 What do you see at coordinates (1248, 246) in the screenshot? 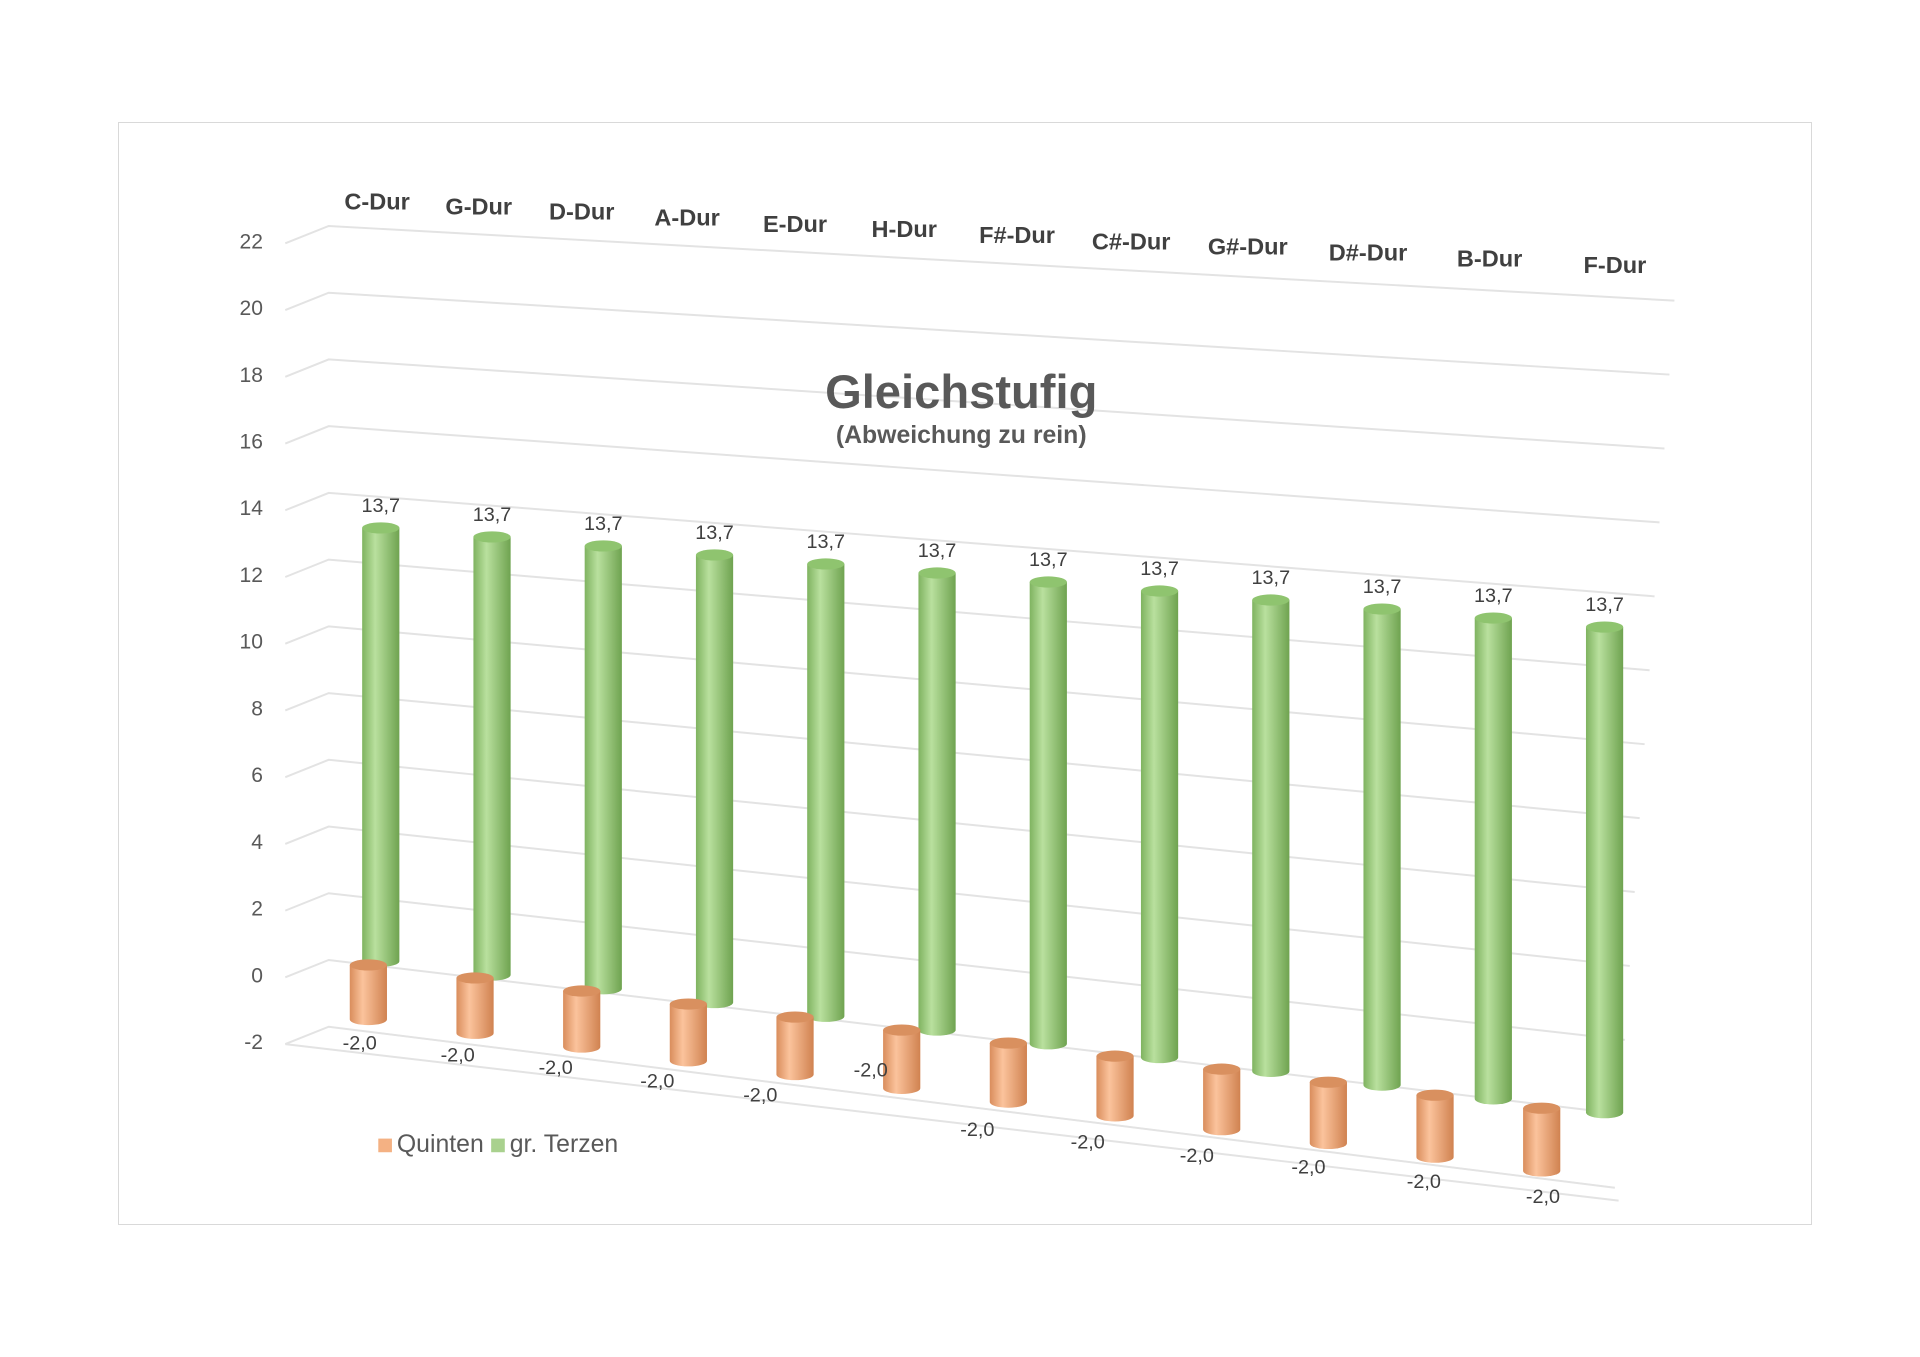
I see `category-label: G#-Dur` at bounding box center [1248, 246].